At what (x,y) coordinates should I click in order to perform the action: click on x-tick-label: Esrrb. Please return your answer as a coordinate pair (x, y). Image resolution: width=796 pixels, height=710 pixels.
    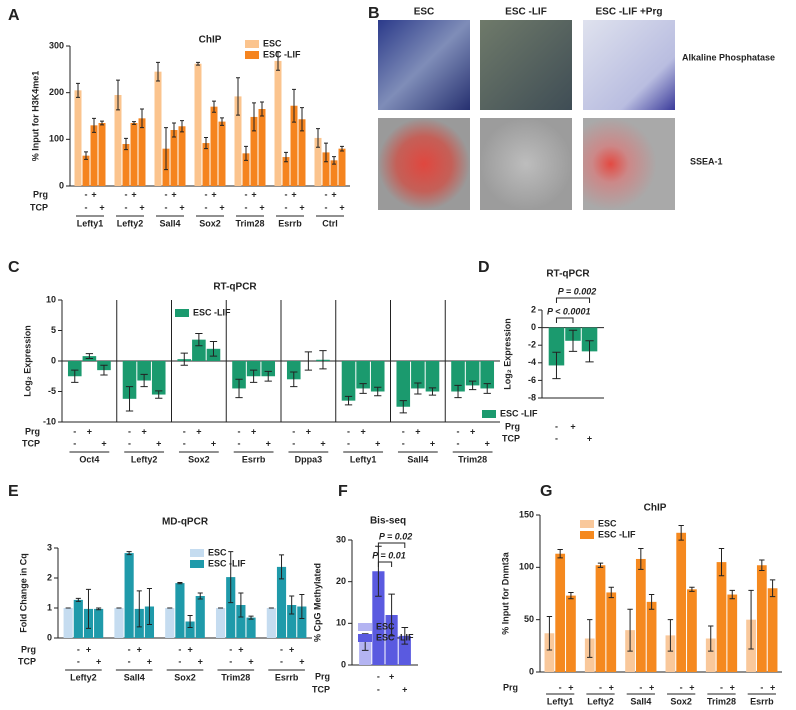
    Looking at the image, I should click on (254, 459).